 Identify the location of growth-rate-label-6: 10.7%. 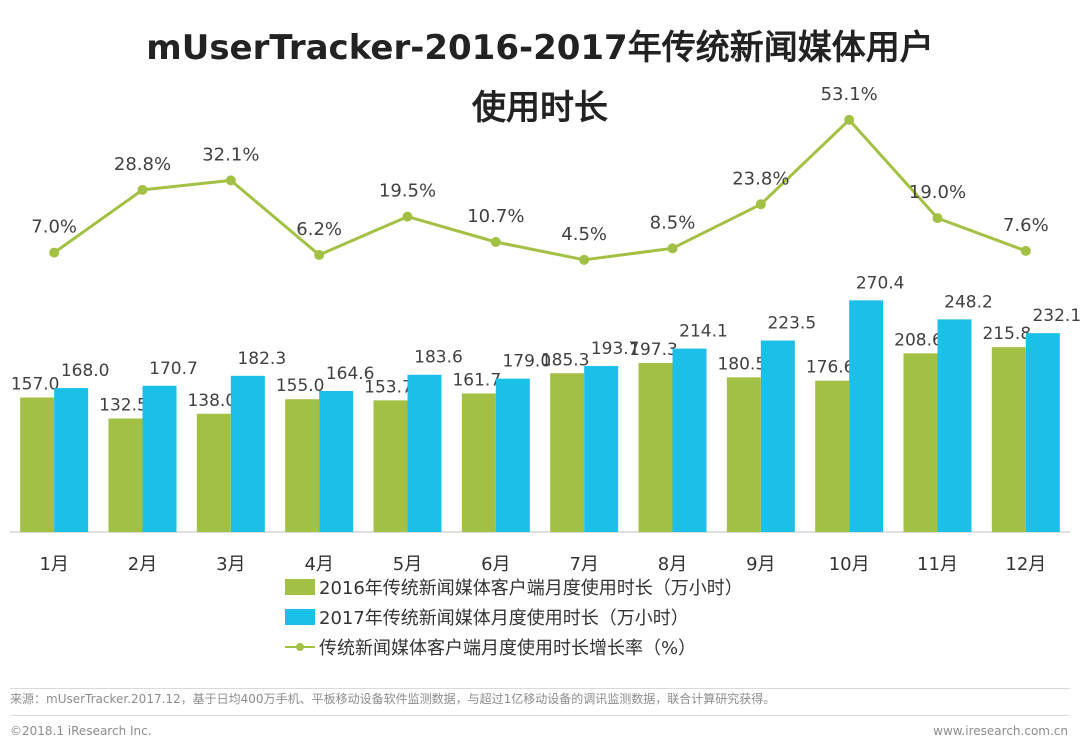
(495, 216).